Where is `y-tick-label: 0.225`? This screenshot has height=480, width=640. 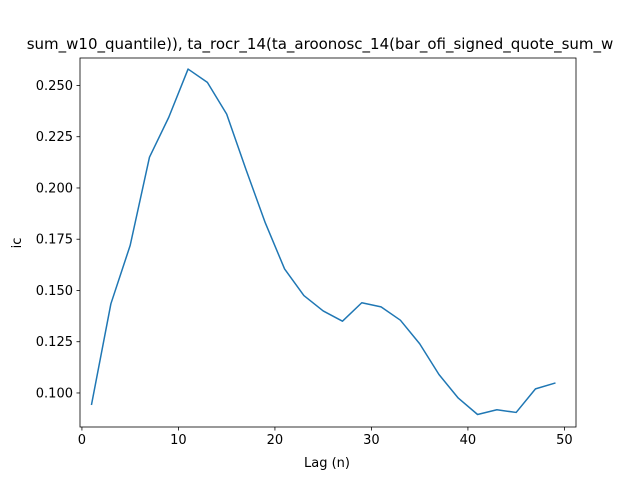
y-tick-label: 0.225 is located at coordinates (54, 137).